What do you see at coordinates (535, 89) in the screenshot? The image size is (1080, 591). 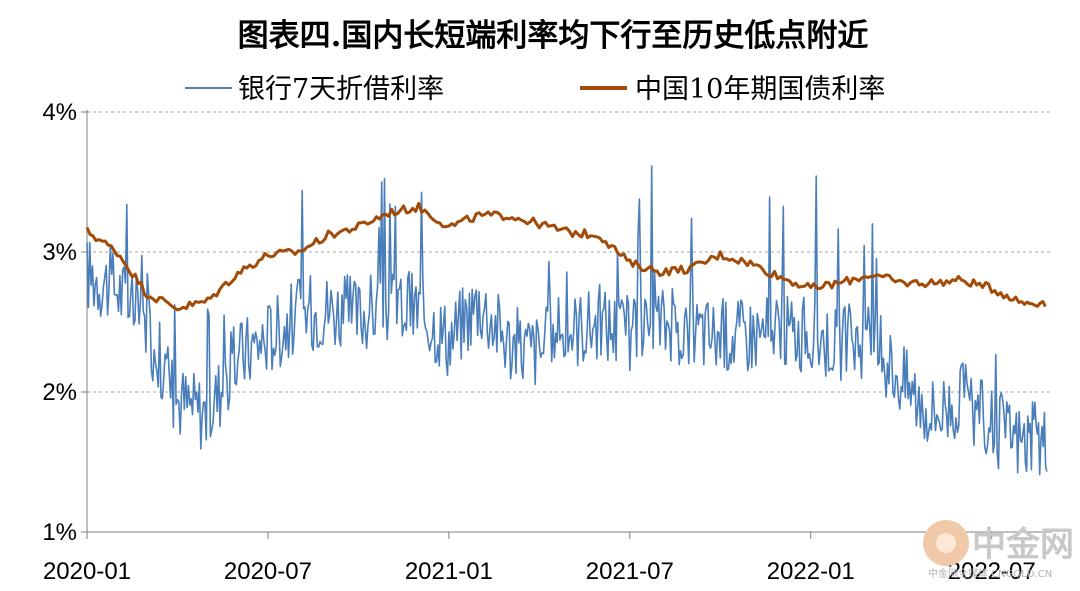 I see `legend: 银行7天折借利率 中国10年期国债利率` at bounding box center [535, 89].